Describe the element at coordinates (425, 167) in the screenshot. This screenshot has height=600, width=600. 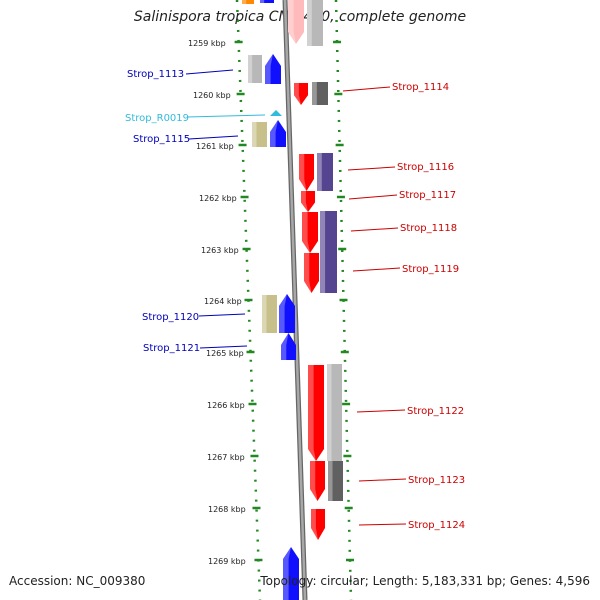
I see `gene-label-strop-1116: Strop_1116` at that location.